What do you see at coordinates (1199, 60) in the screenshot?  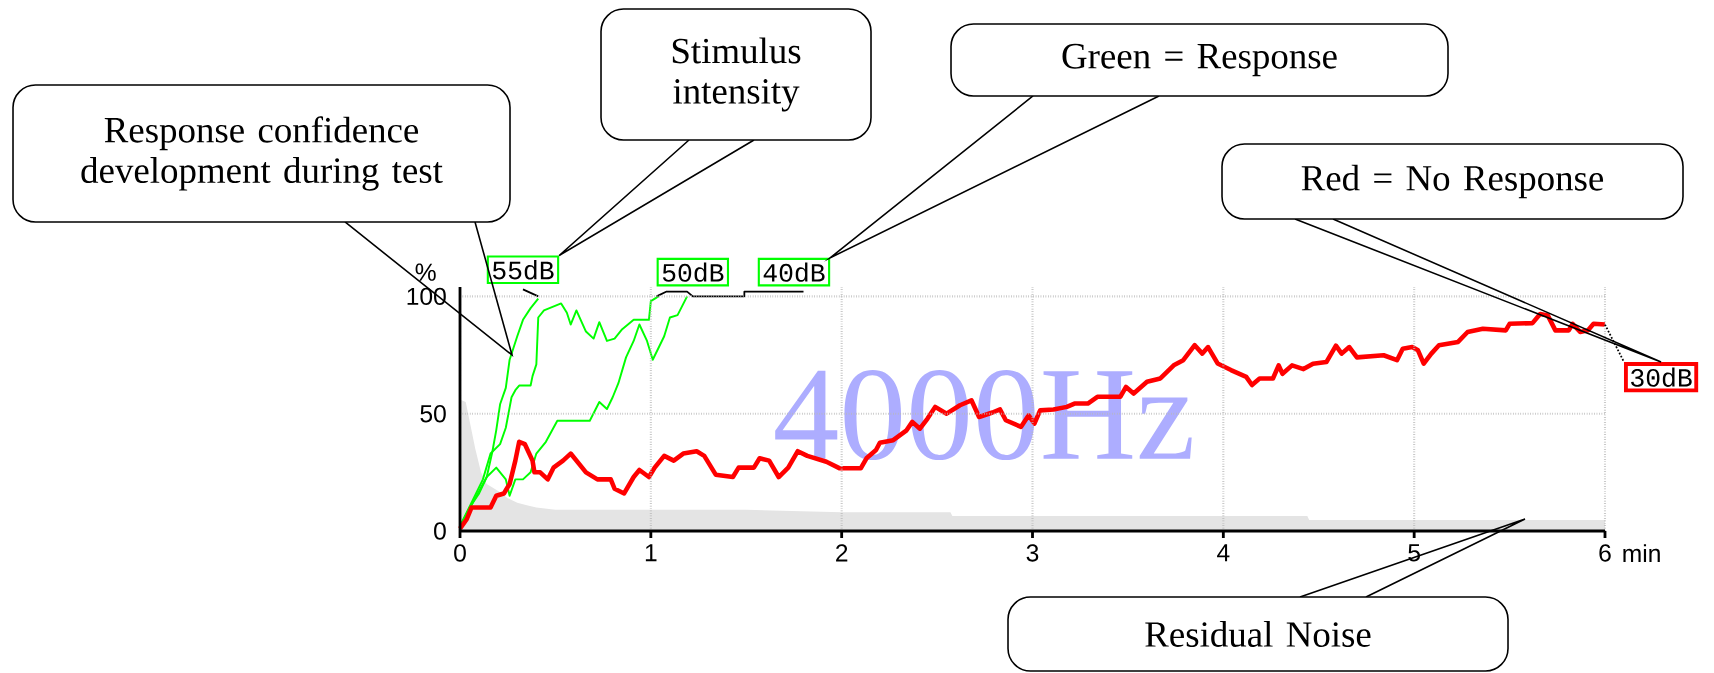 I see `text: Green = Response` at bounding box center [1199, 60].